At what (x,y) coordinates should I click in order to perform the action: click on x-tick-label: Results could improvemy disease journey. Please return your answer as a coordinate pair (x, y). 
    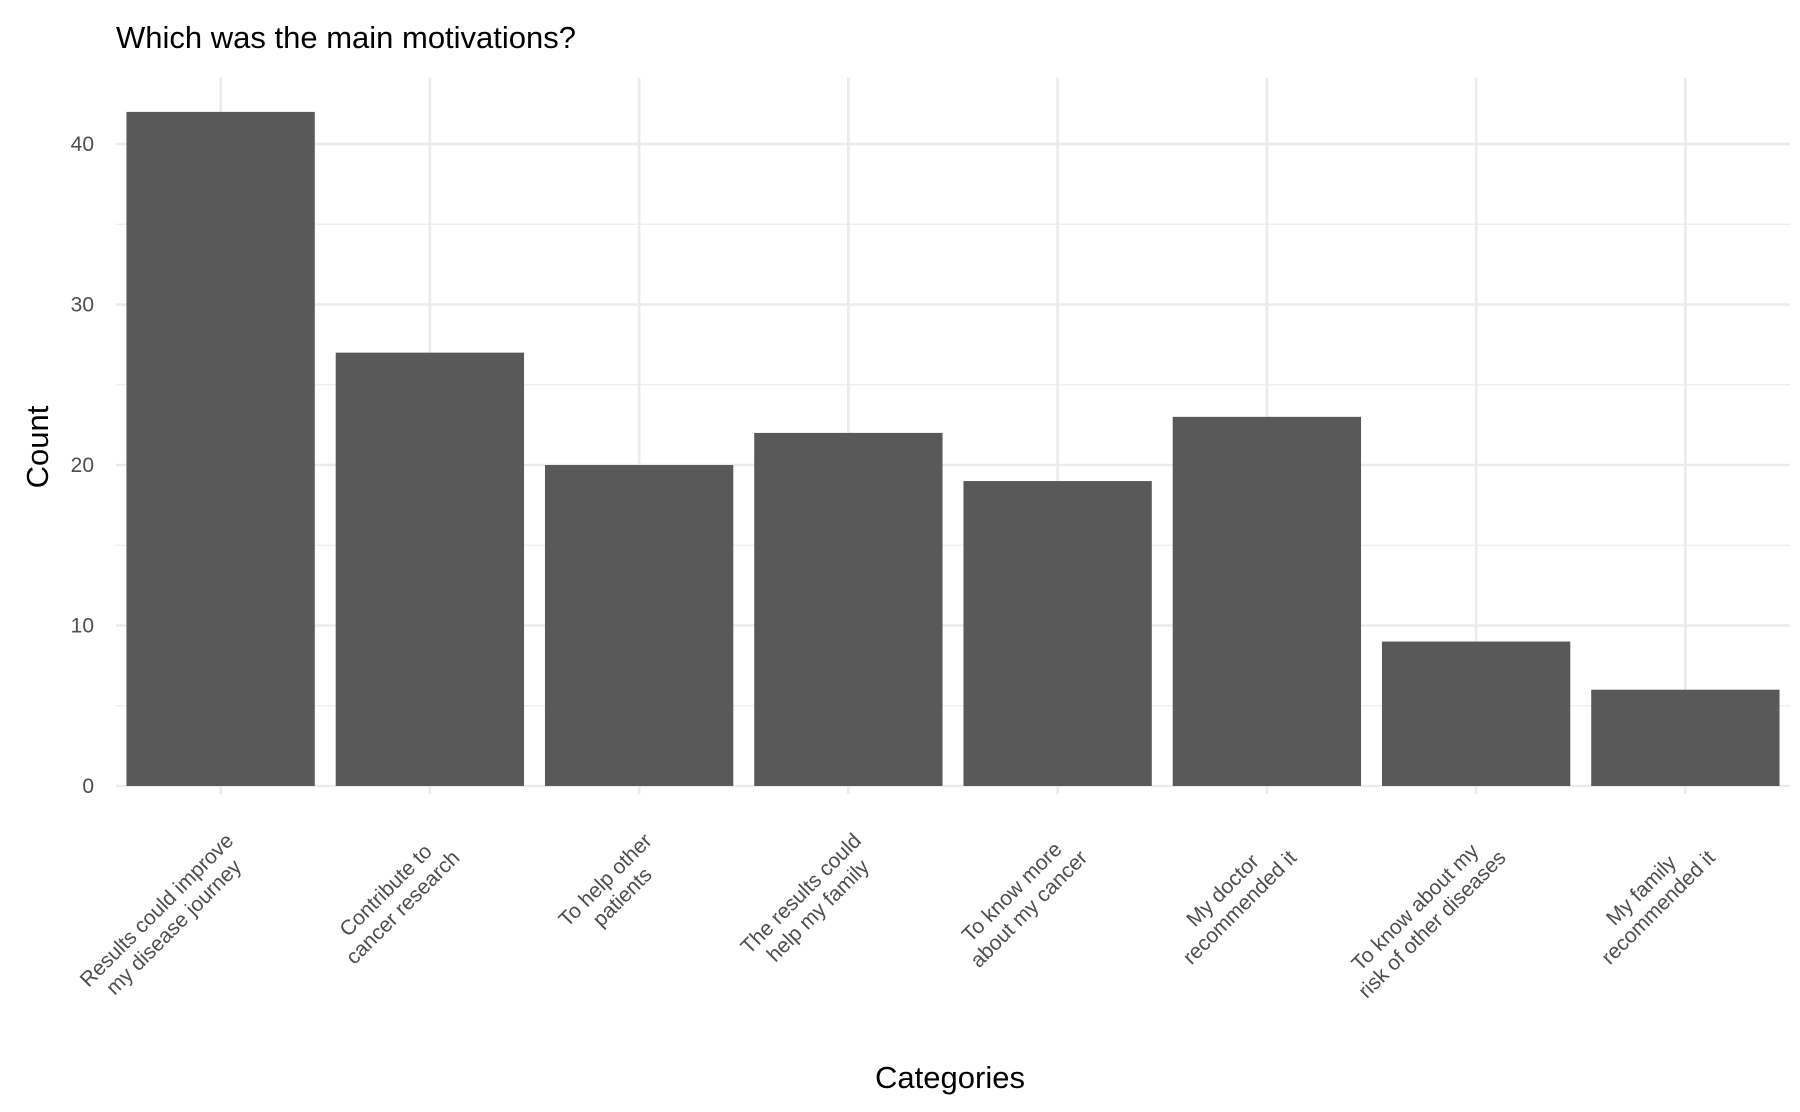
    Looking at the image, I should click on (165, 918).